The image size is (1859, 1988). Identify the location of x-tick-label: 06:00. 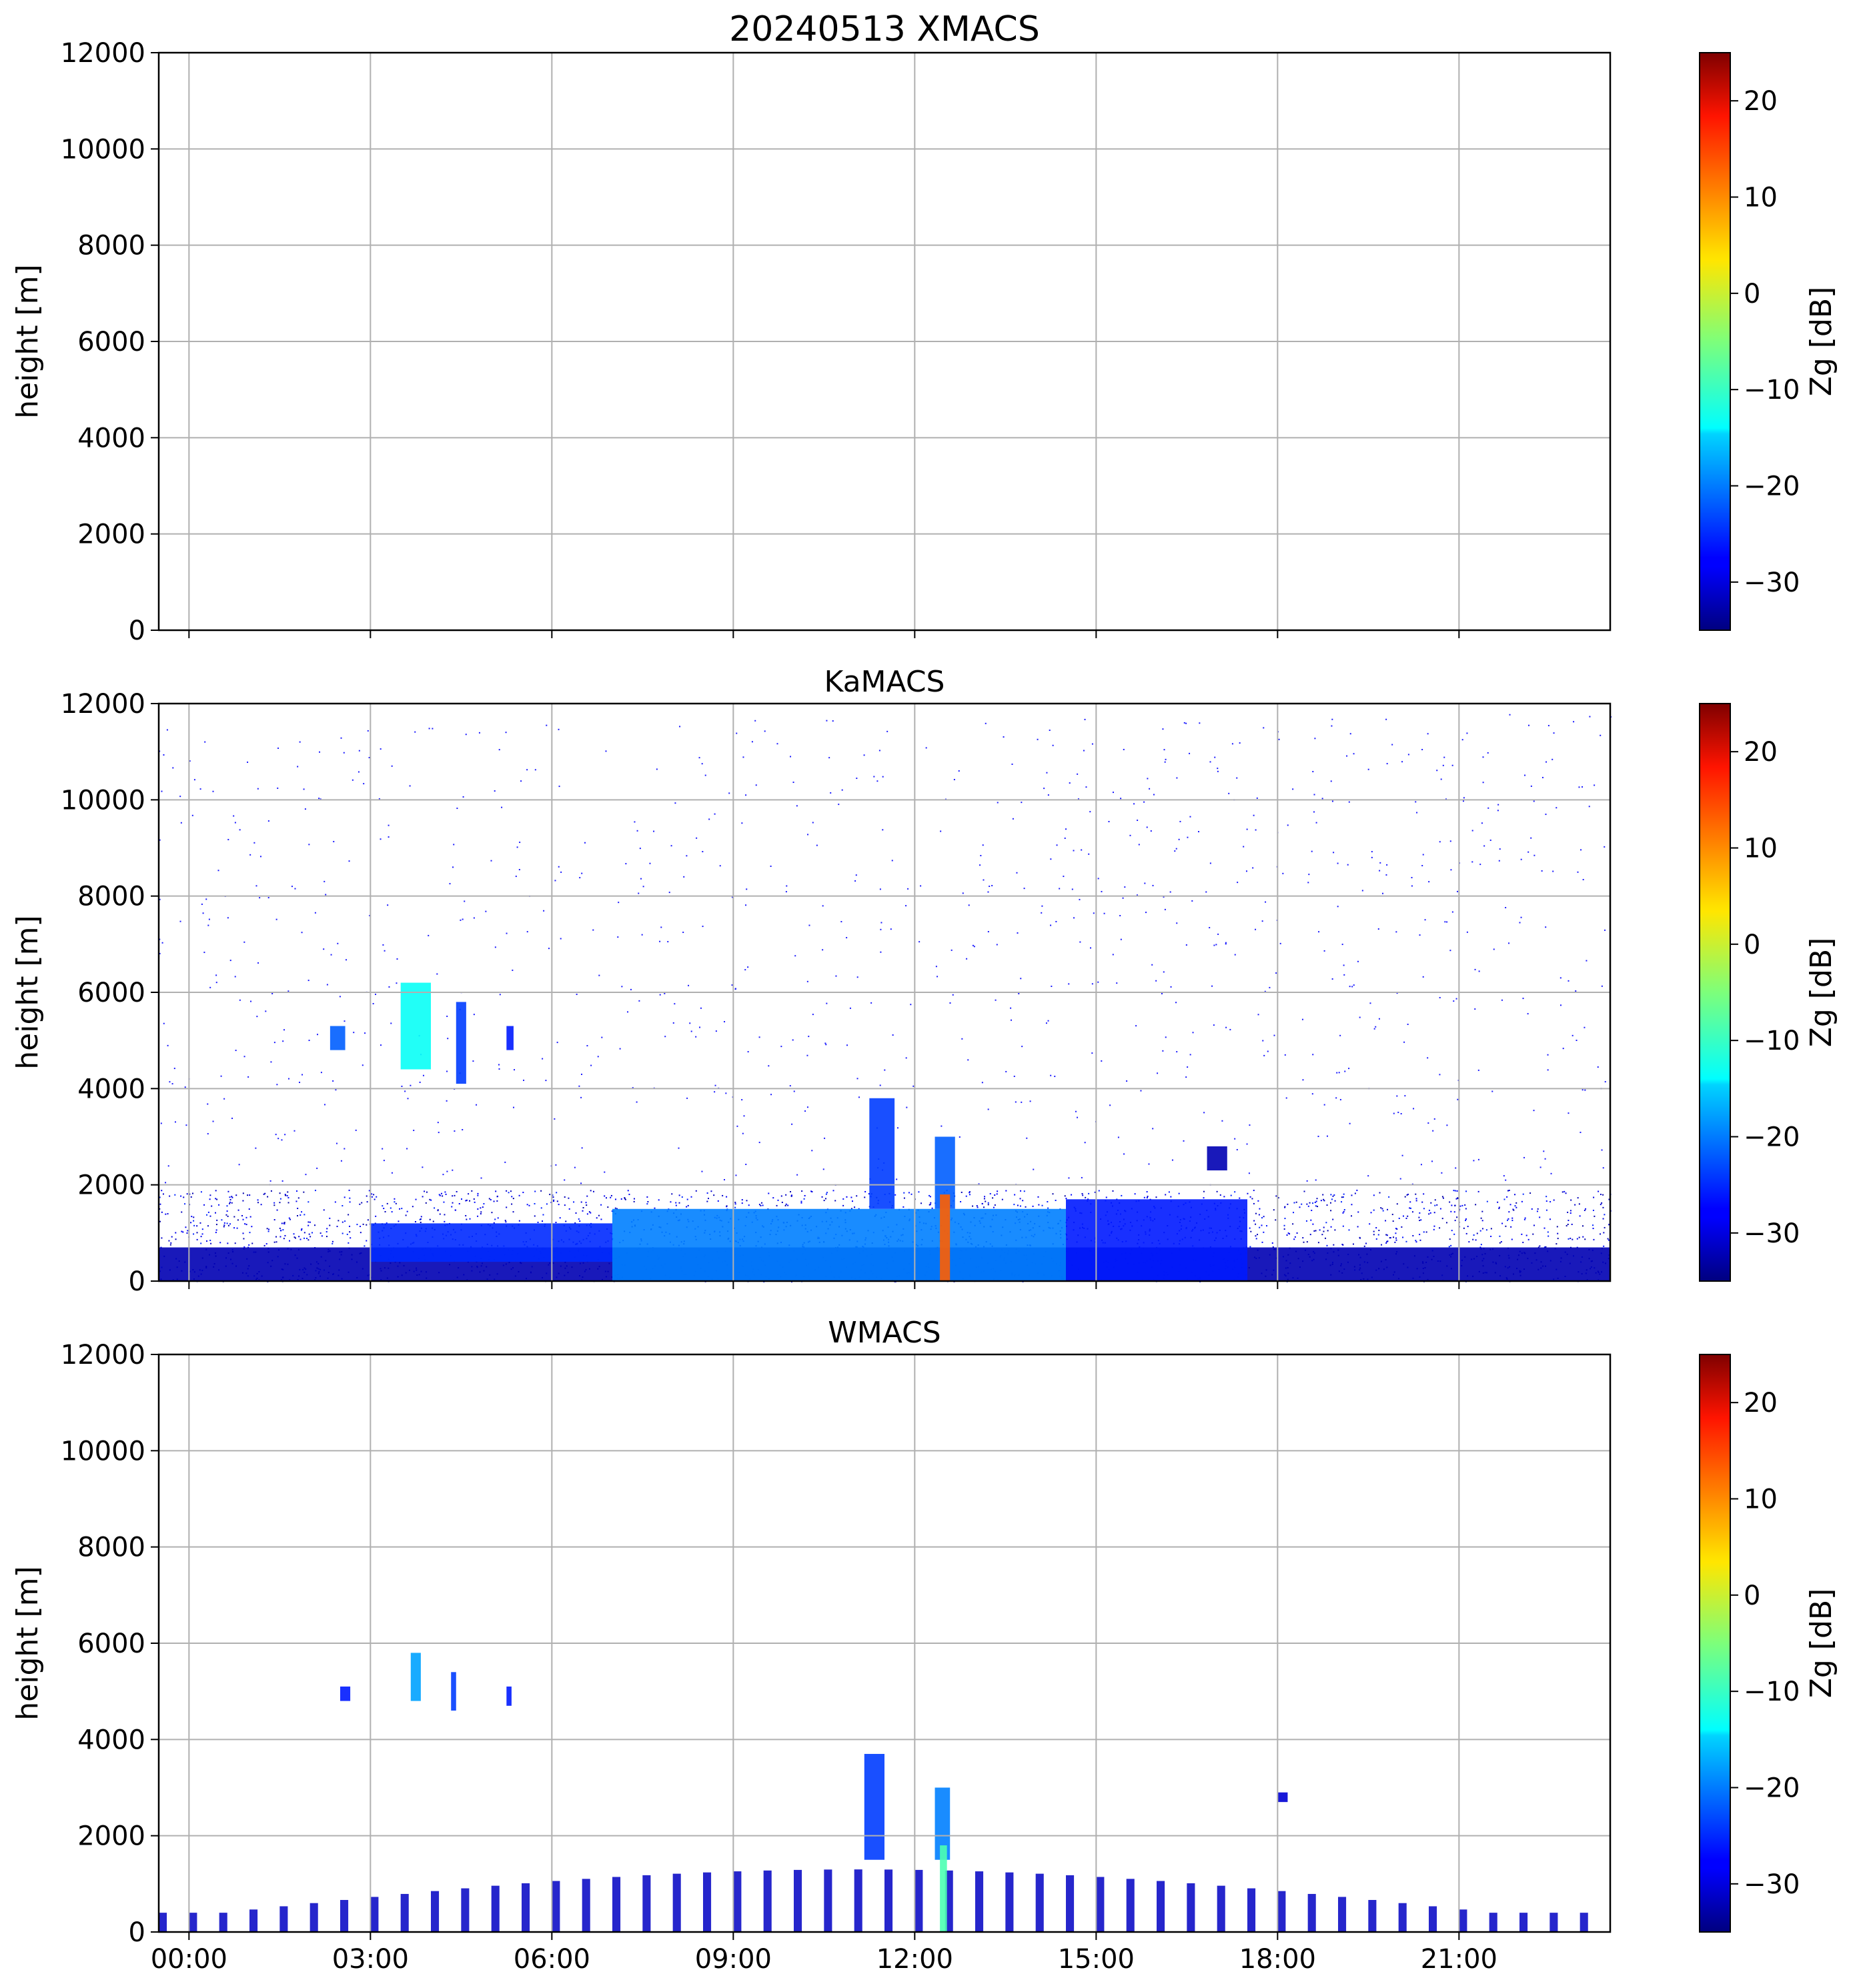
(552, 1960).